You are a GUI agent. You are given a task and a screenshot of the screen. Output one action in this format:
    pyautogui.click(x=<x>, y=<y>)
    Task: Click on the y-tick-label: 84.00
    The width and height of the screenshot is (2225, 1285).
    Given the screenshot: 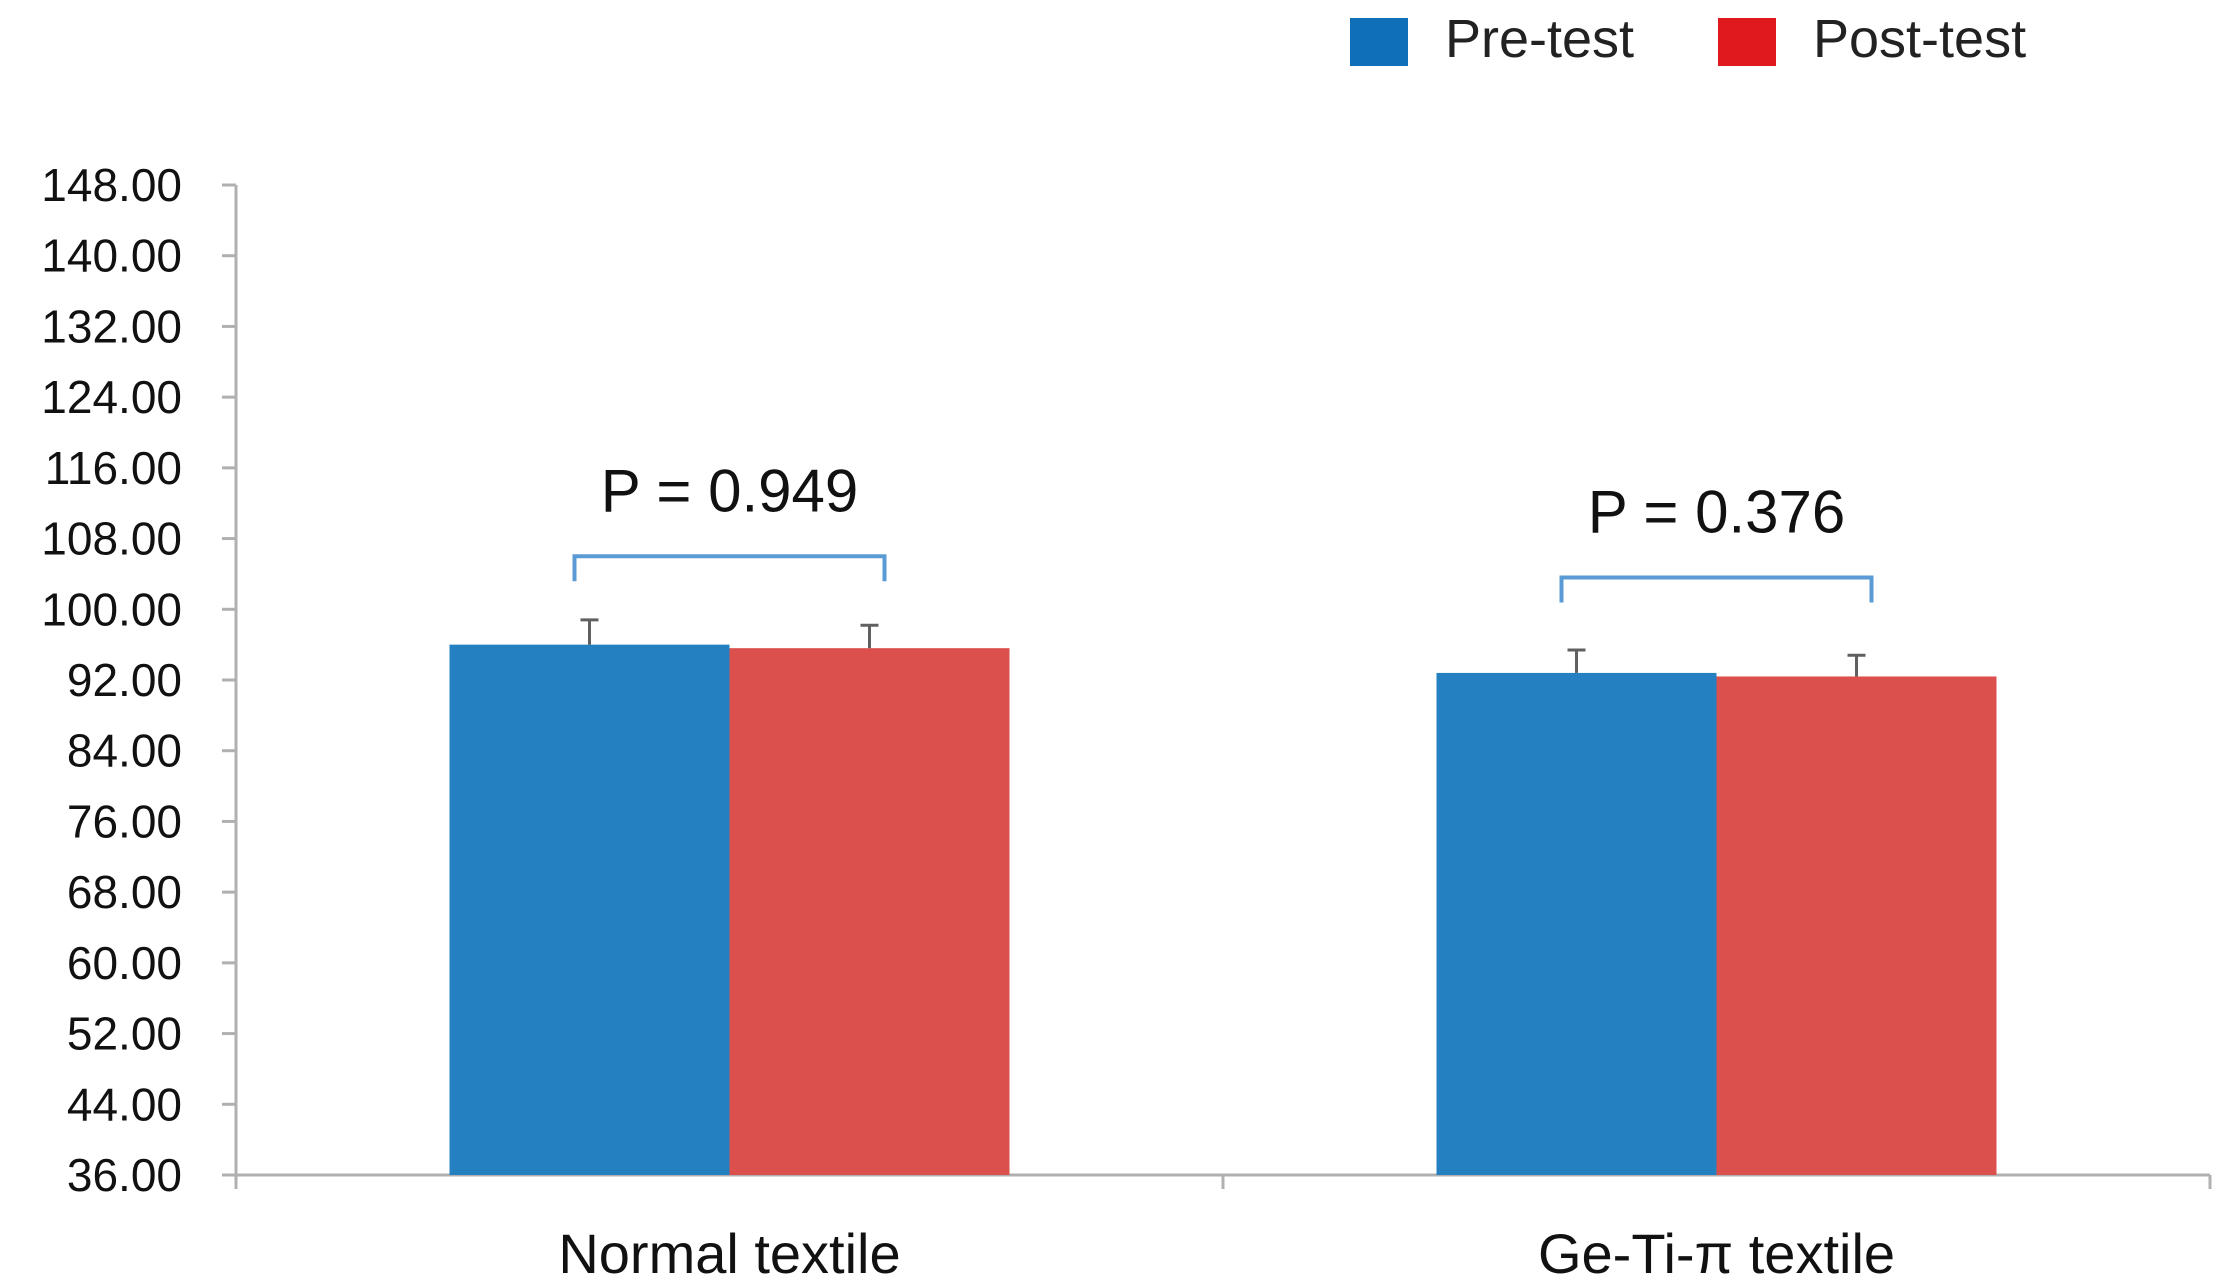 What is the action you would take?
    pyautogui.click(x=124, y=751)
    